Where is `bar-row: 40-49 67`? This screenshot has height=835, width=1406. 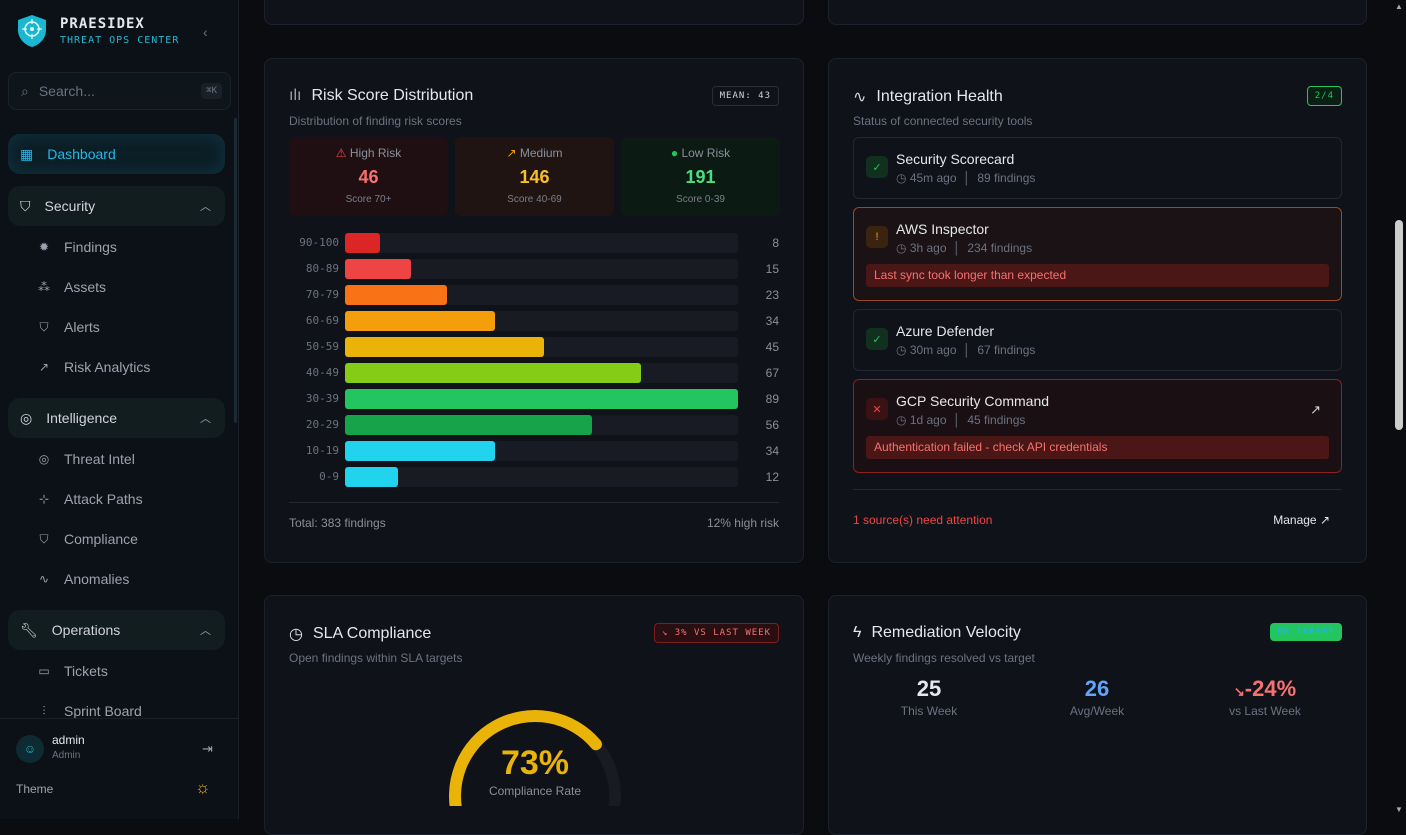 bar-row: 40-49 67 is located at coordinates (534, 373).